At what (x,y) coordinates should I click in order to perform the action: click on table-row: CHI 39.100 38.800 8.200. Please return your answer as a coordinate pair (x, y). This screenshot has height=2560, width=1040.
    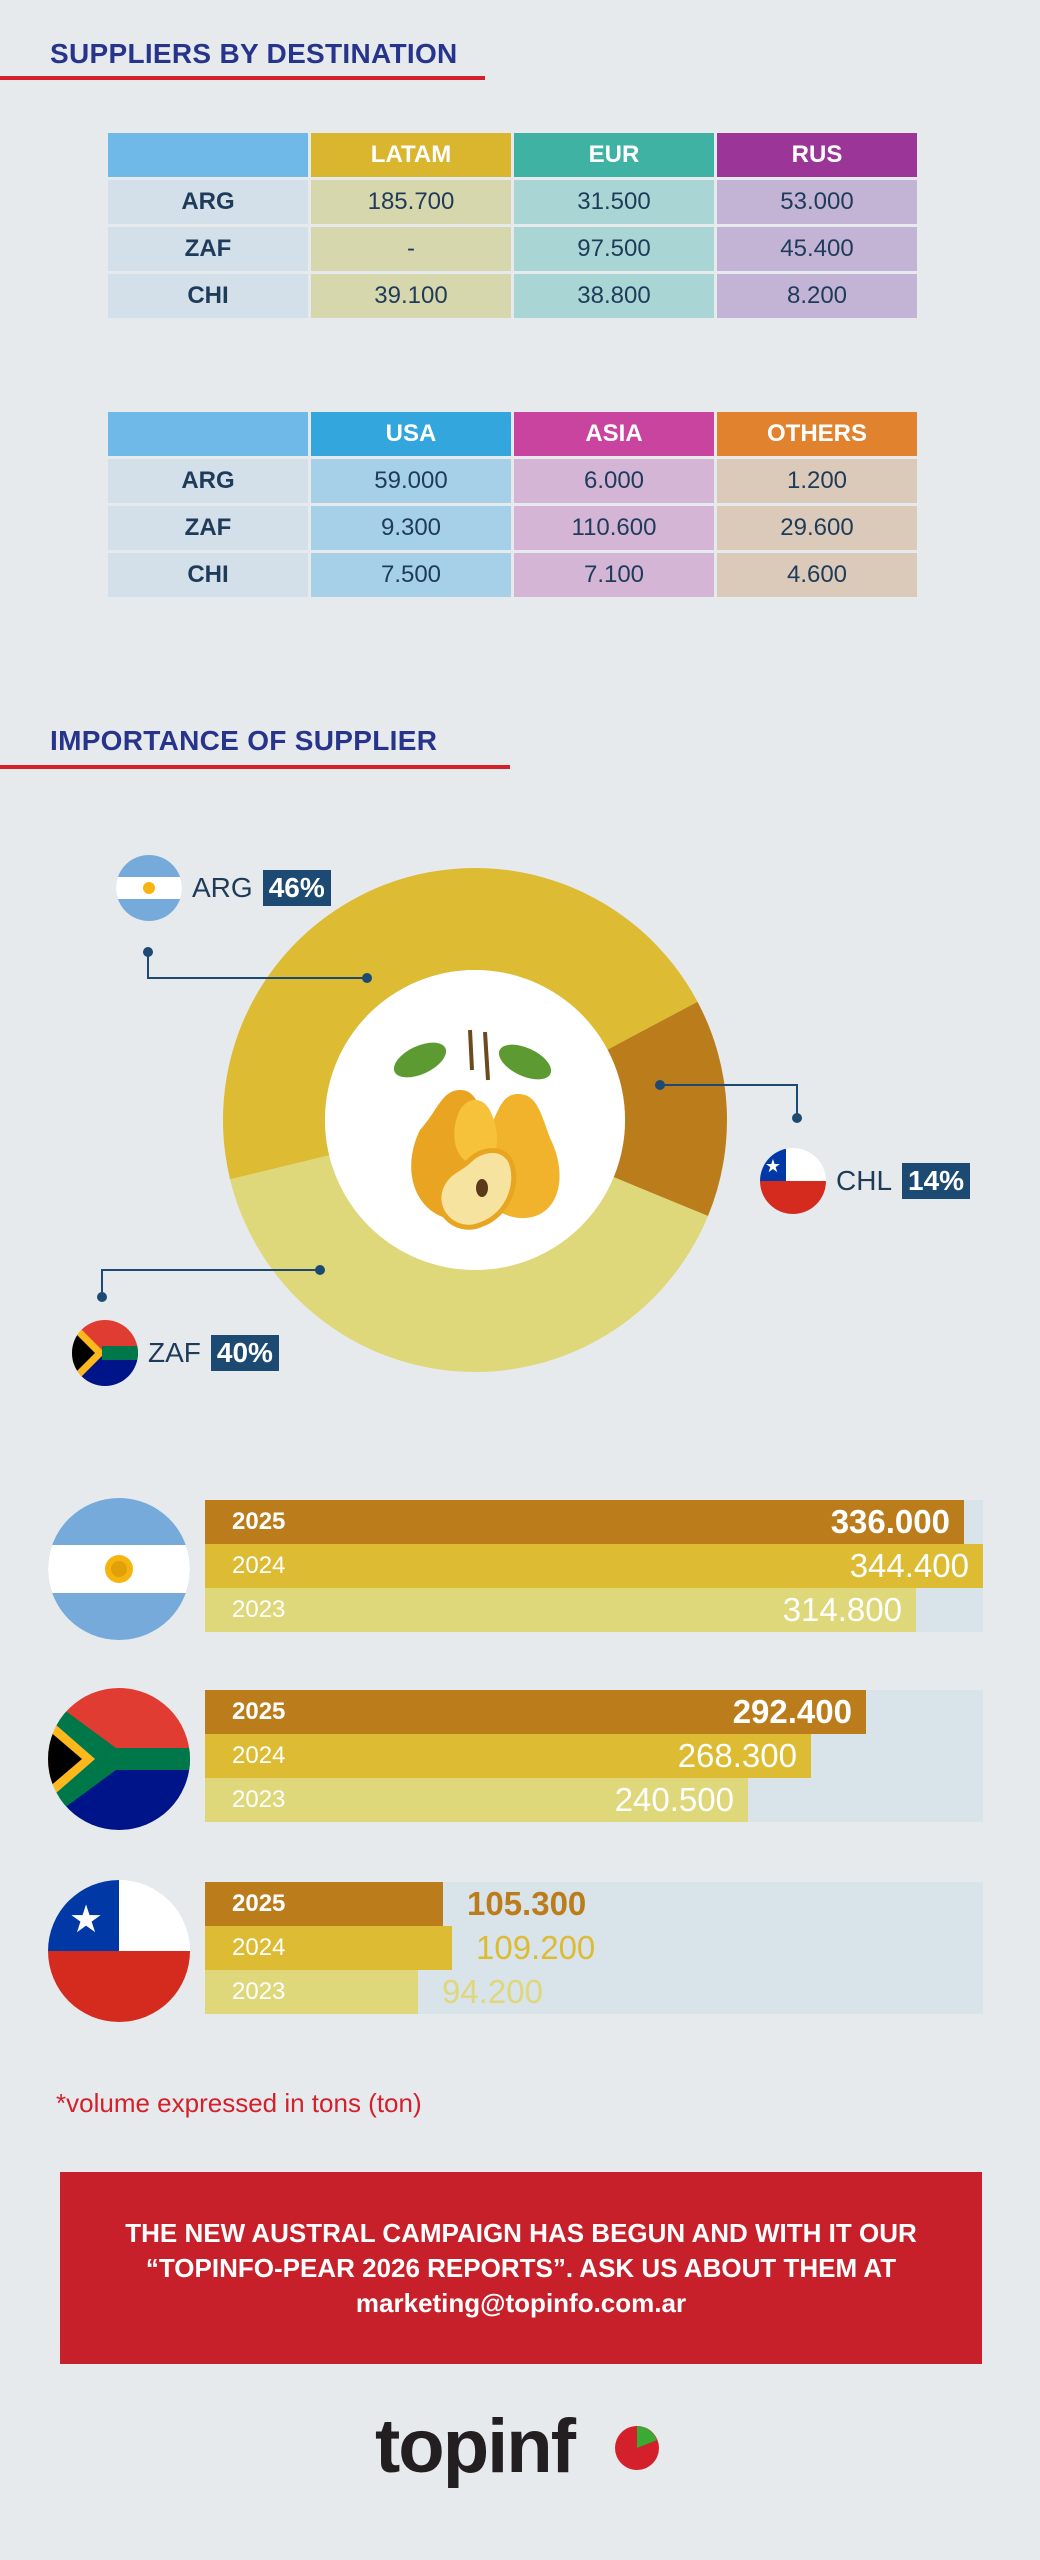
    Looking at the image, I should click on (512, 296).